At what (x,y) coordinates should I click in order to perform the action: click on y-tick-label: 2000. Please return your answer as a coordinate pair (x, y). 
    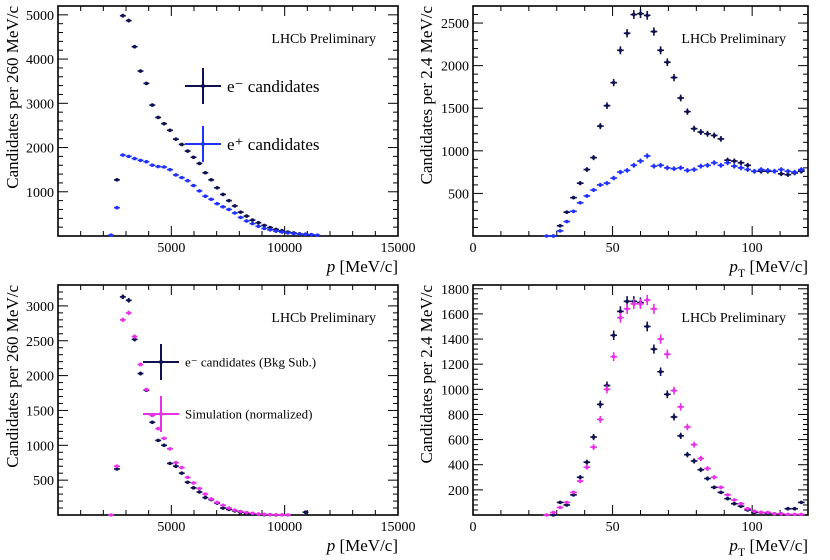
    Looking at the image, I should click on (455, 67).